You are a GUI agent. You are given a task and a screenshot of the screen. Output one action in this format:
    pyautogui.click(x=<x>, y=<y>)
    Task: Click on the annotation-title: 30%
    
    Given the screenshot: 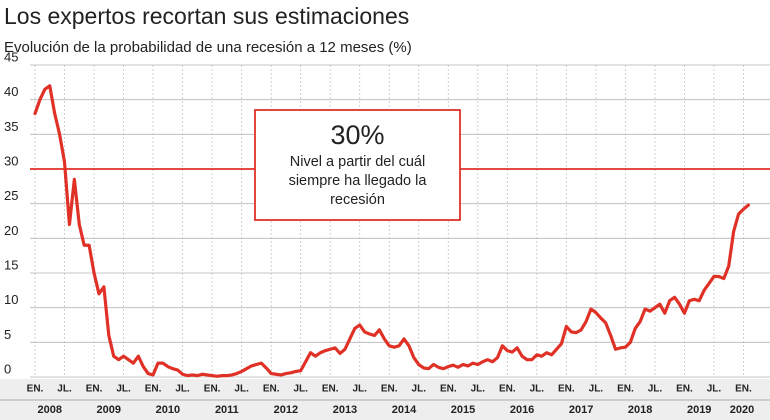 What is the action you would take?
    pyautogui.click(x=357, y=135)
    